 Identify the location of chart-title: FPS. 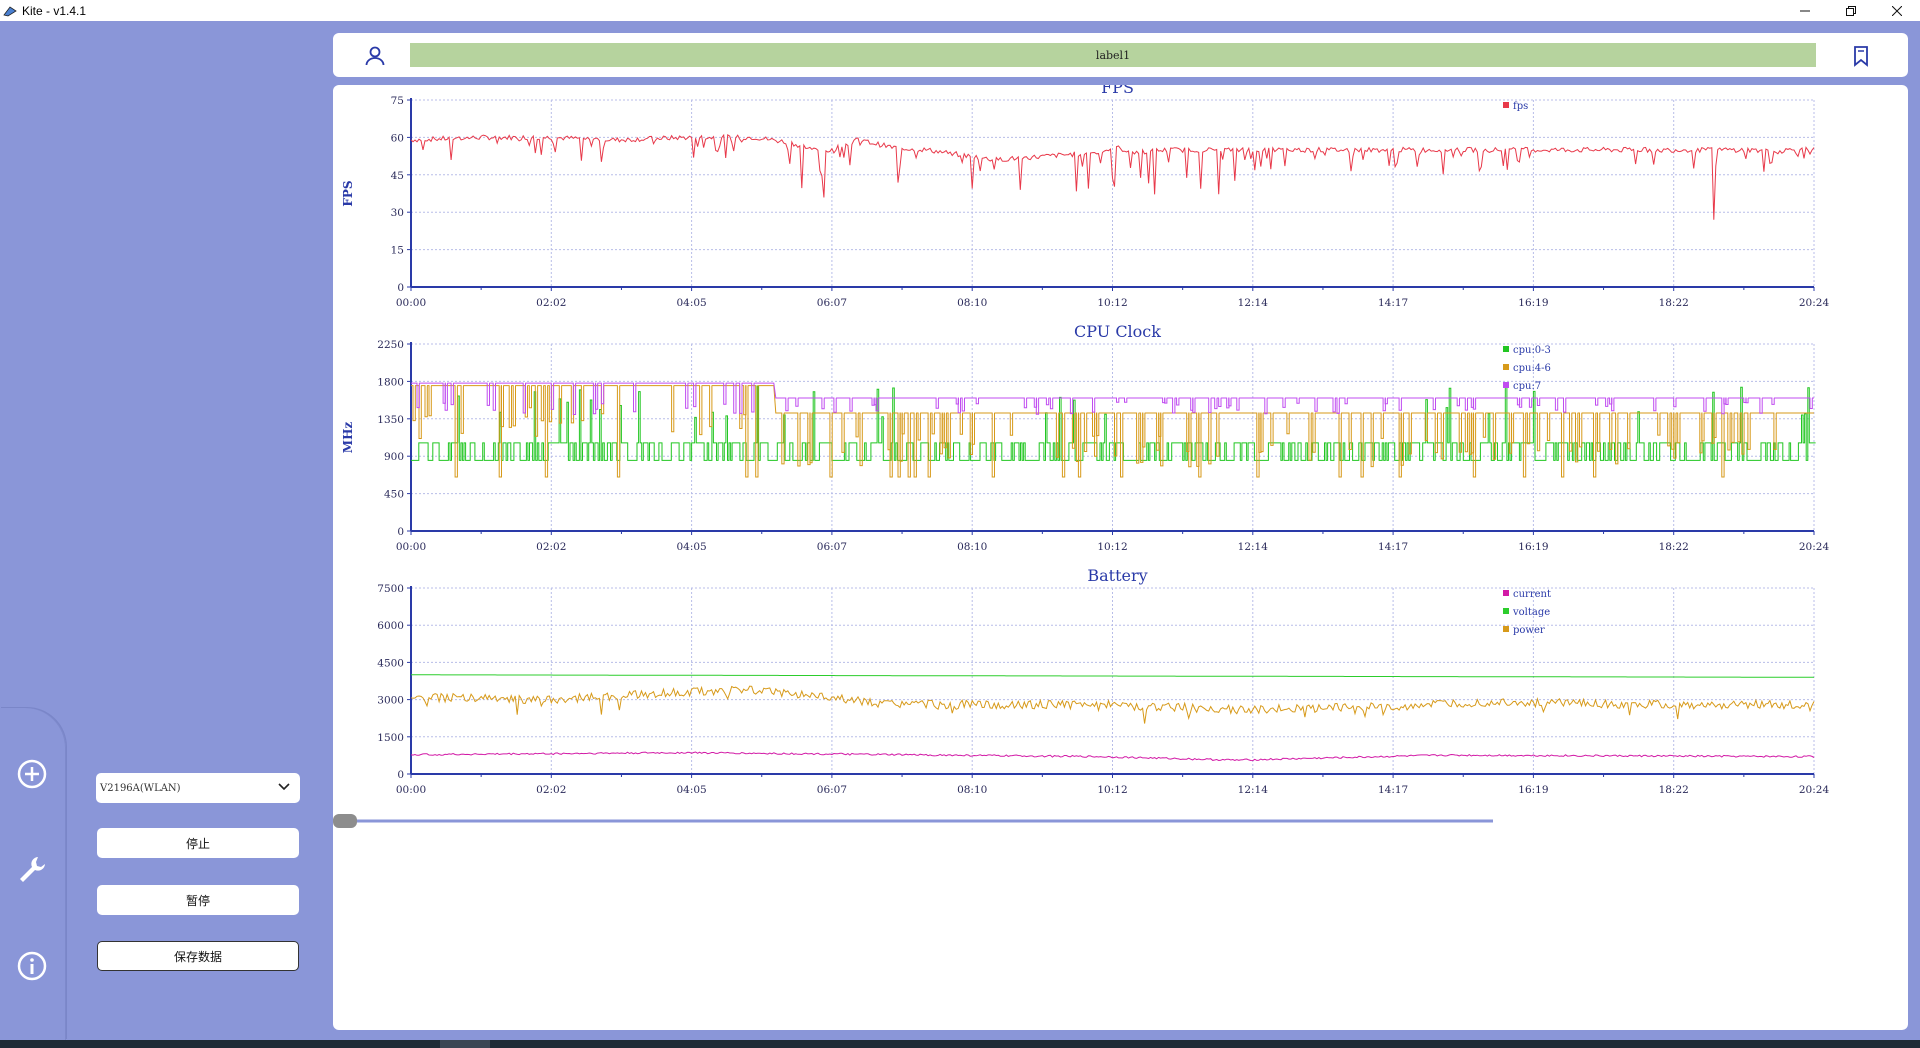
(1117, 91).